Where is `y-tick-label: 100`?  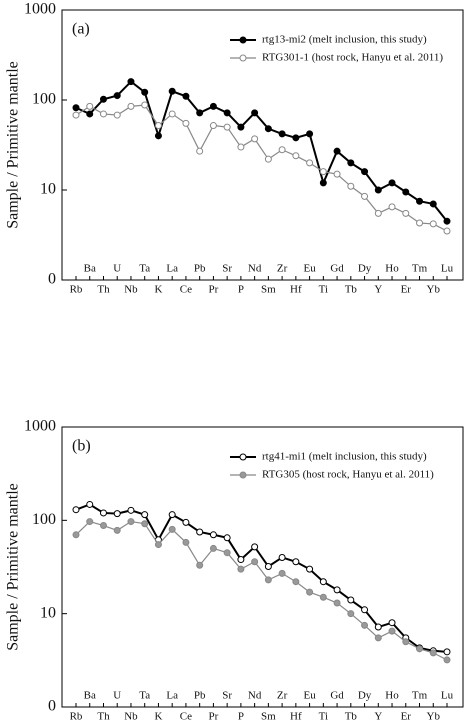
y-tick-label: 100 is located at coordinates (44, 519).